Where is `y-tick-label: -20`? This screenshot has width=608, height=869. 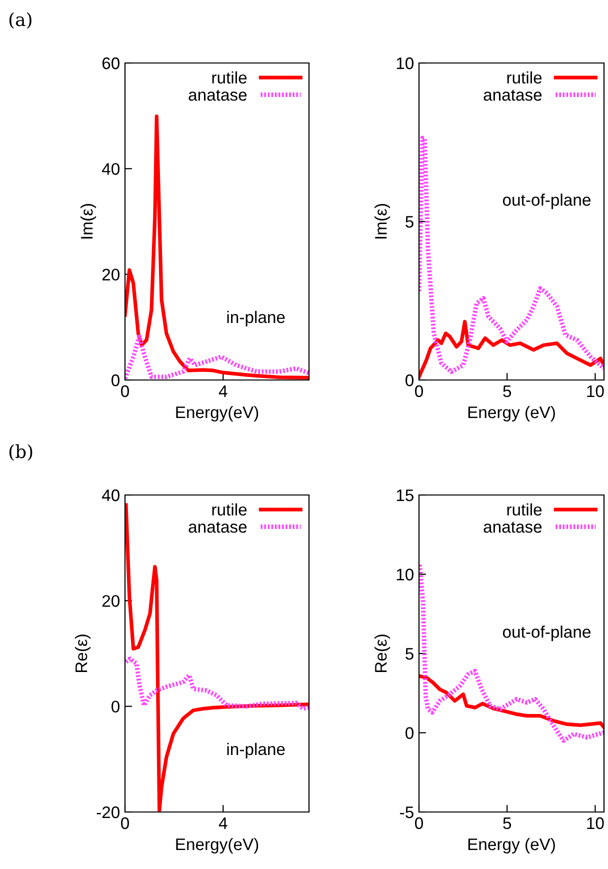 y-tick-label: -20 is located at coordinates (108, 812).